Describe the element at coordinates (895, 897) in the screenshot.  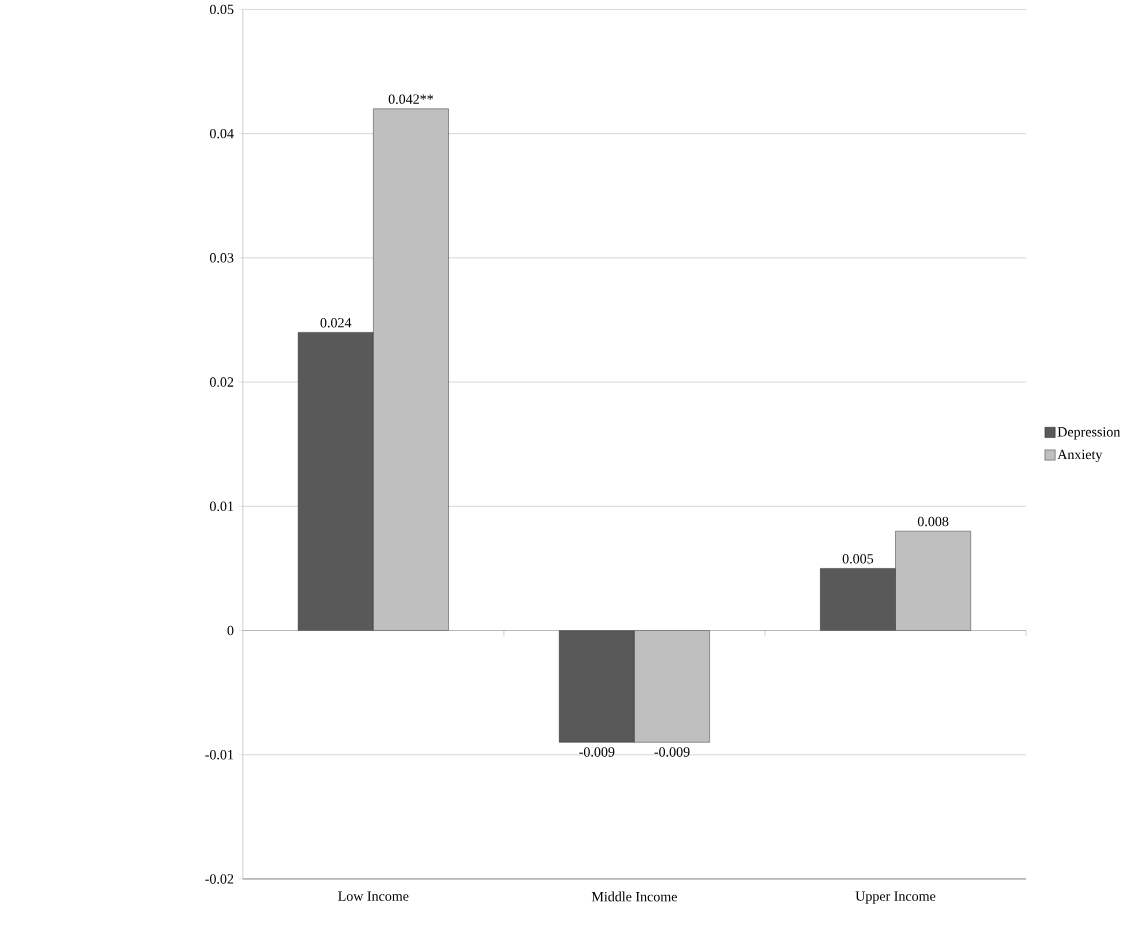
I see `x-tick-label: Upper Income` at that location.